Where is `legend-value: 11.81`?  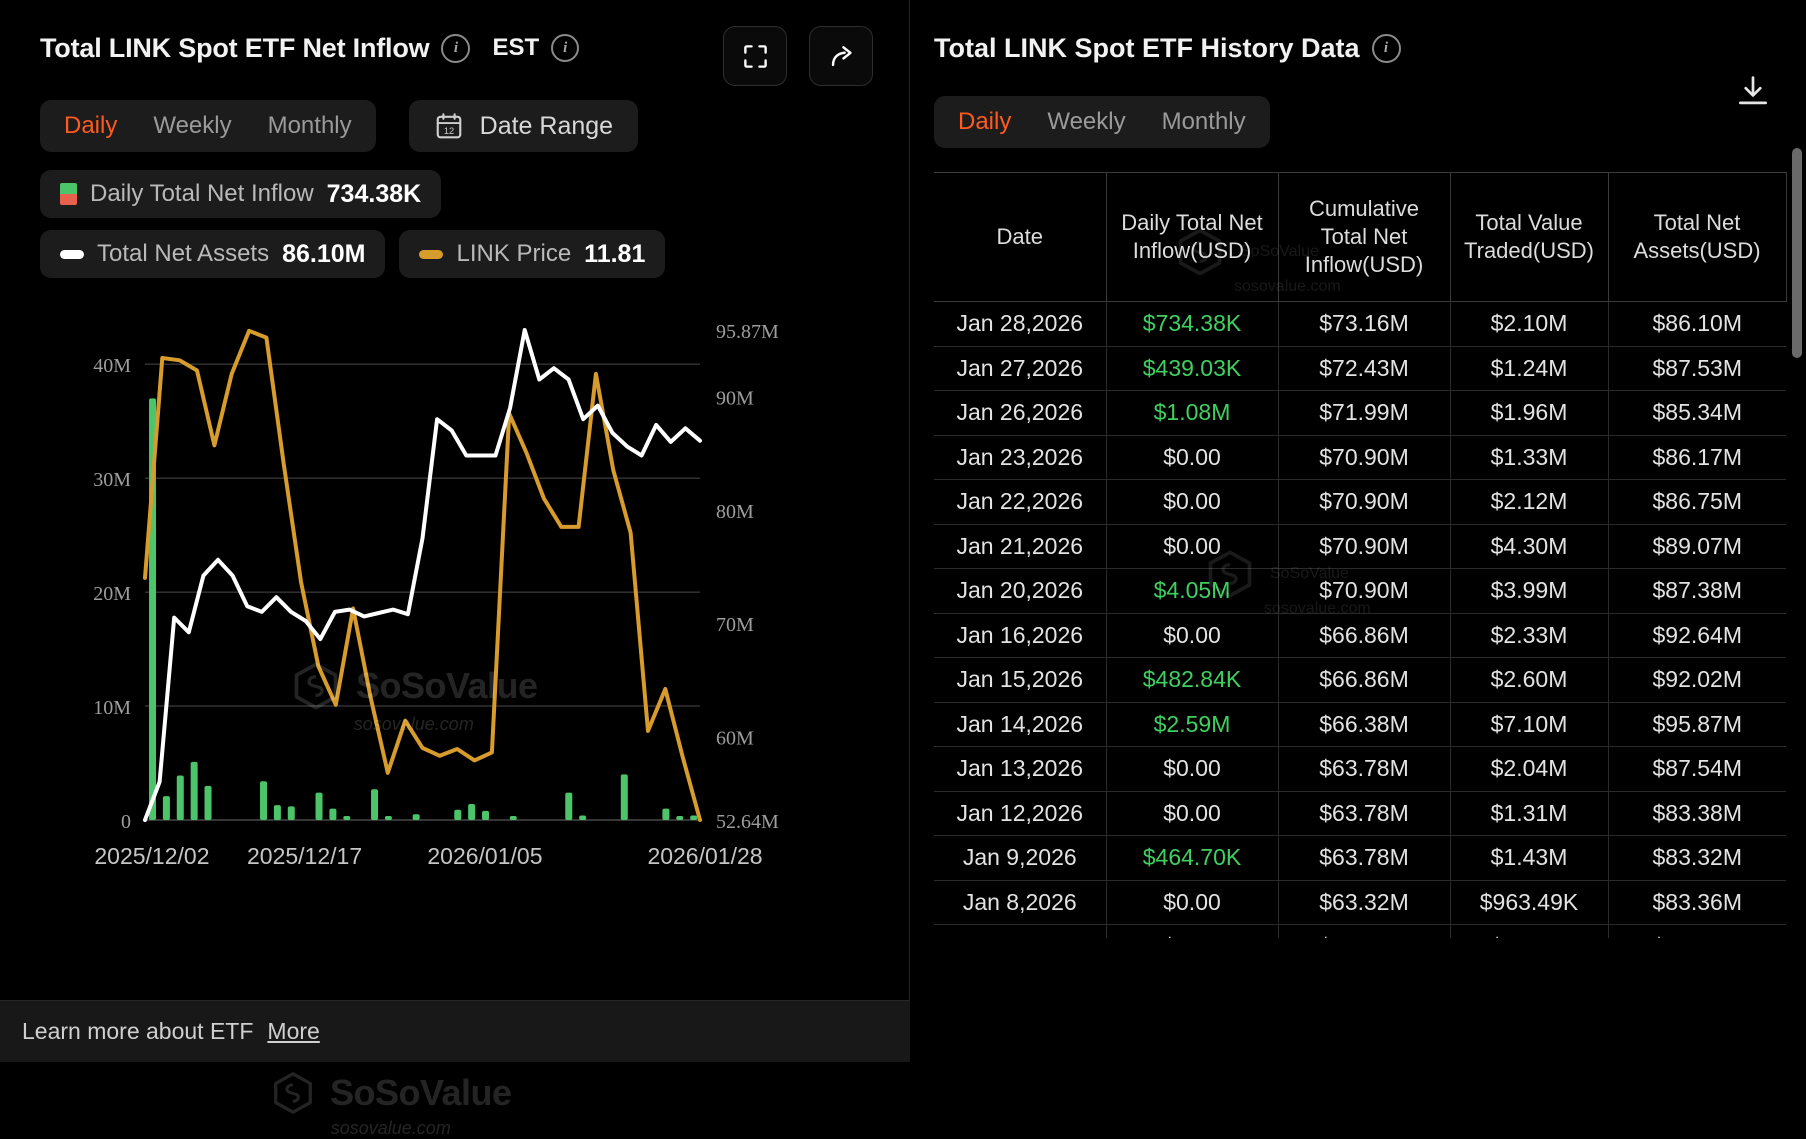 legend-value: 11.81 is located at coordinates (615, 253).